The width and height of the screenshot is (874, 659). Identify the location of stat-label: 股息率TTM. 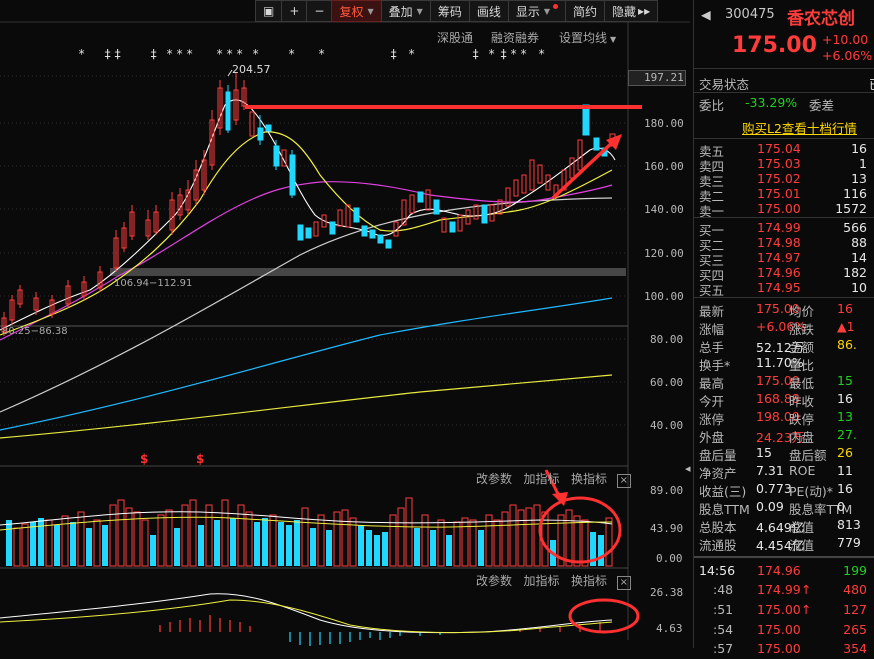
(821, 509).